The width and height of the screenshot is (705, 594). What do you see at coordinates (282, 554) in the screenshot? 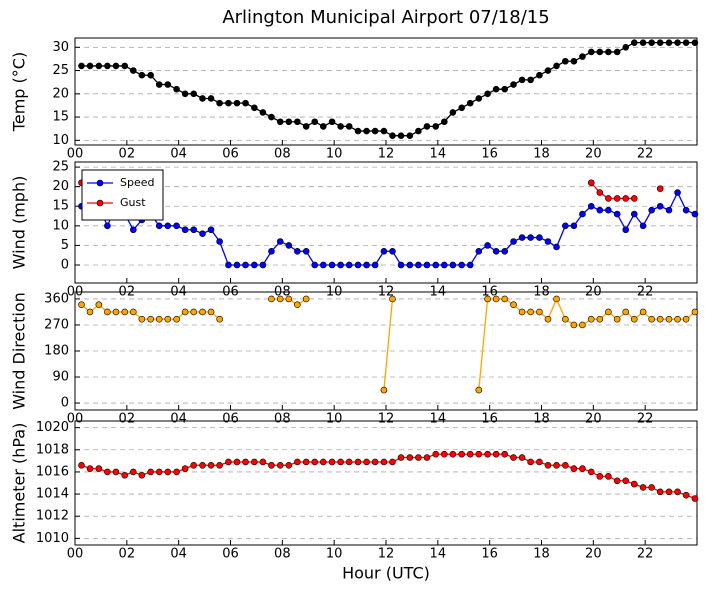
I see `x-tick-label: 08` at bounding box center [282, 554].